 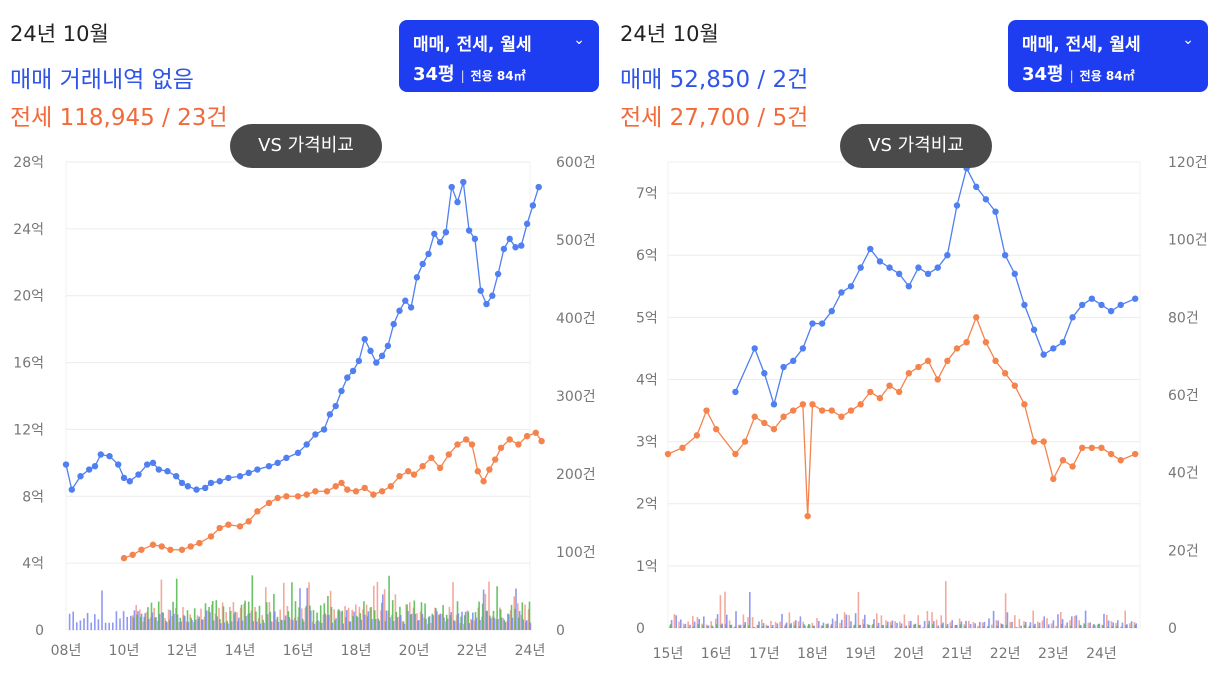 What do you see at coordinates (916, 146) in the screenshot?
I see `vs-compare-button: VS 가격비교` at bounding box center [916, 146].